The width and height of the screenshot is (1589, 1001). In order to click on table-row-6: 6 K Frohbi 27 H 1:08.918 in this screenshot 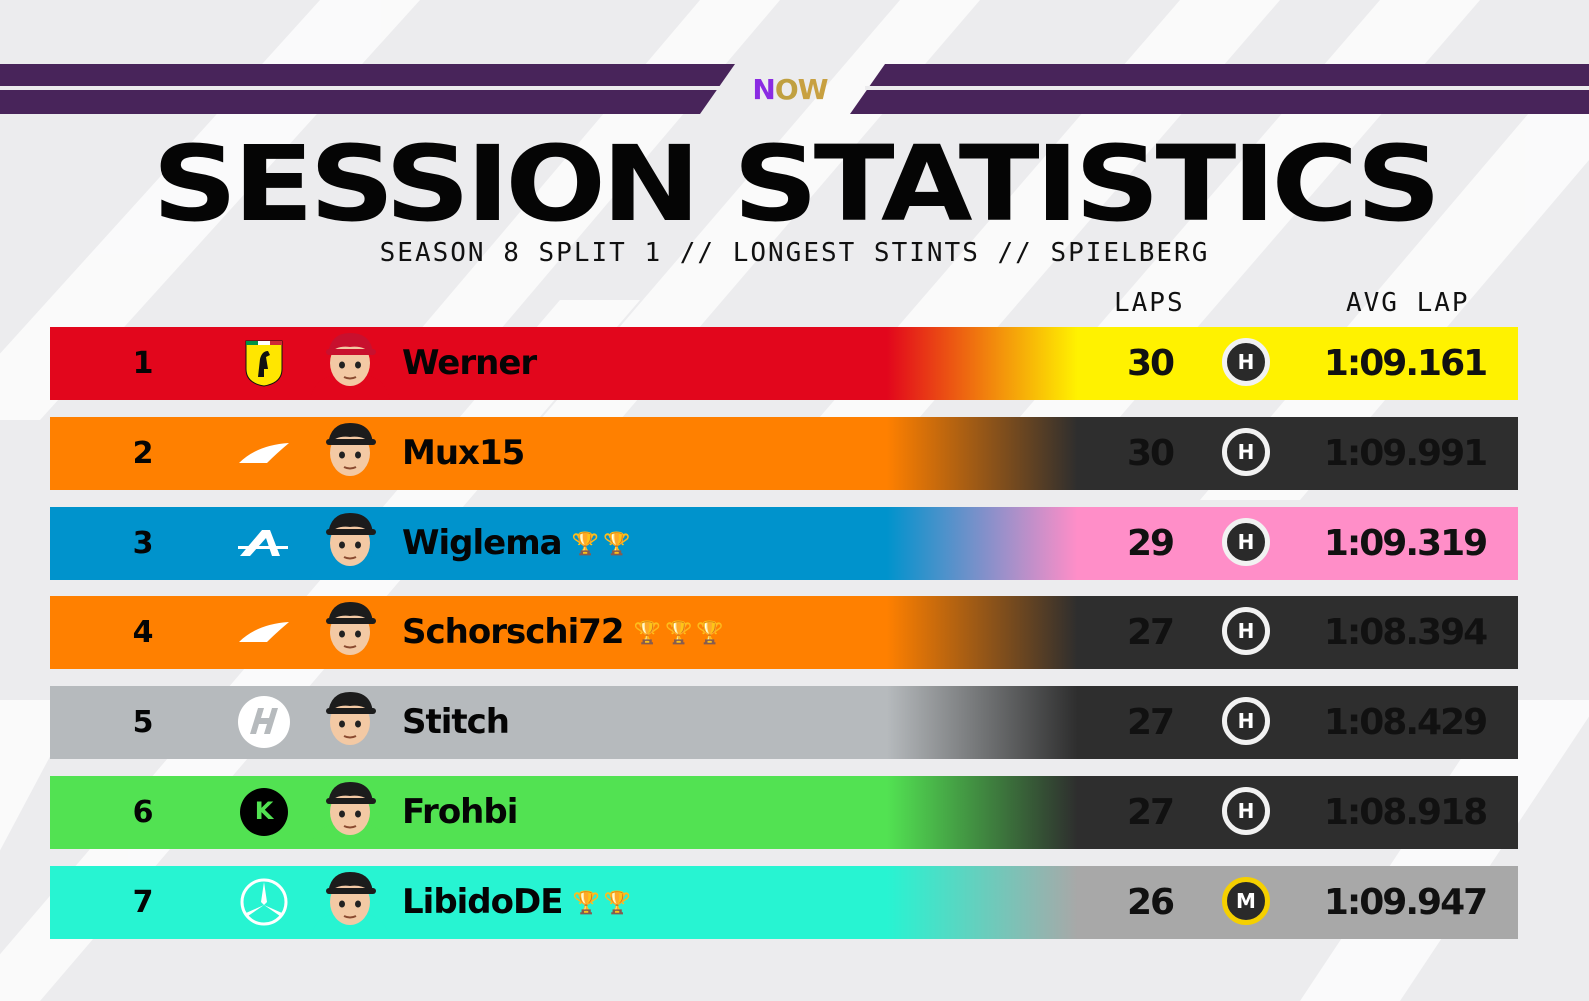, I will do `click(784, 812)`.